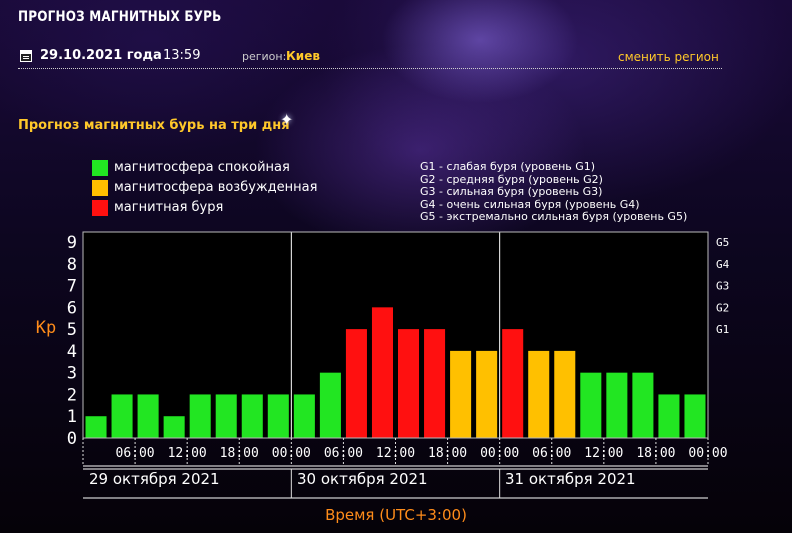 The image size is (792, 533). What do you see at coordinates (46, 328) in the screenshot?
I see `y-axis-title: Kp` at bounding box center [46, 328].